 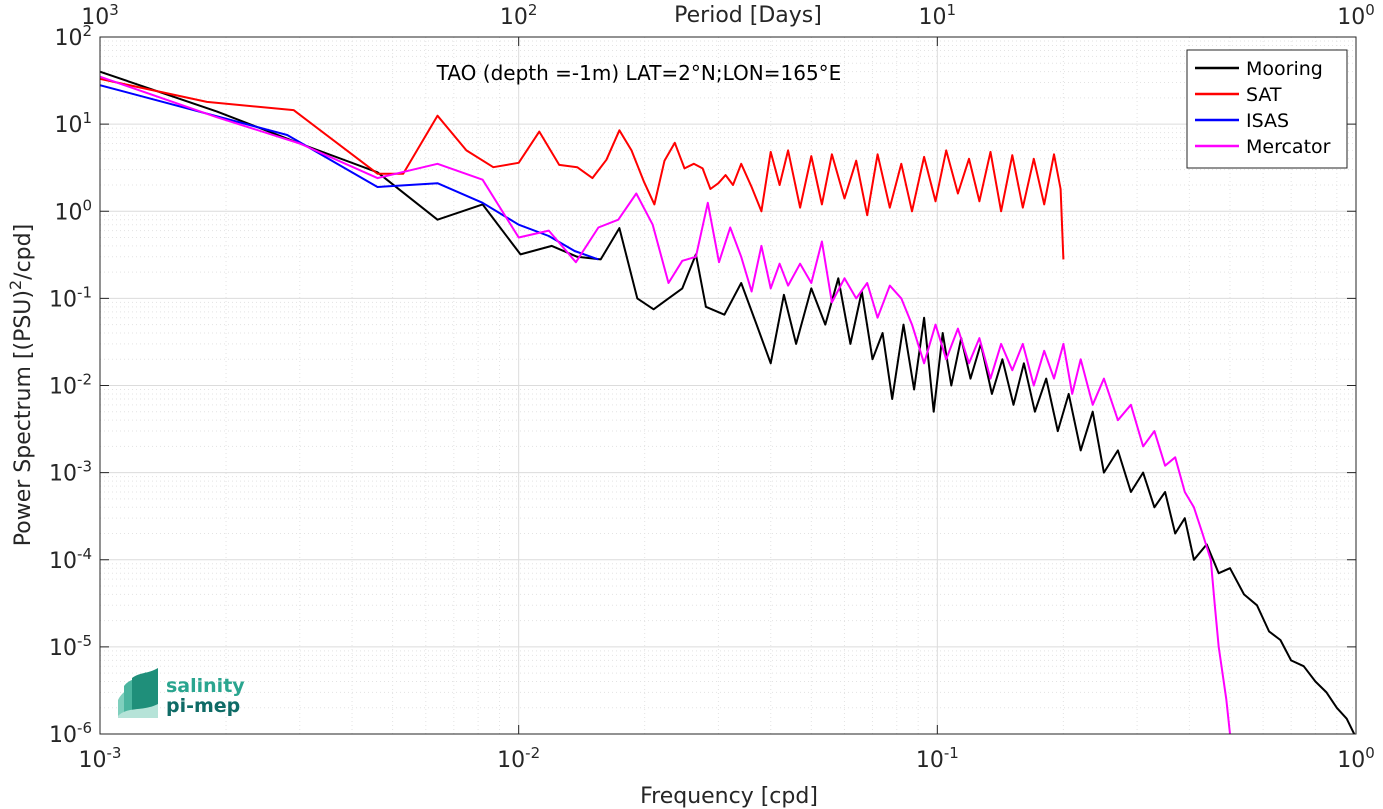 I want to click on chart-title: TAO (depth =-1m) LAT=2°N;LON=165°E, so click(x=639, y=73).